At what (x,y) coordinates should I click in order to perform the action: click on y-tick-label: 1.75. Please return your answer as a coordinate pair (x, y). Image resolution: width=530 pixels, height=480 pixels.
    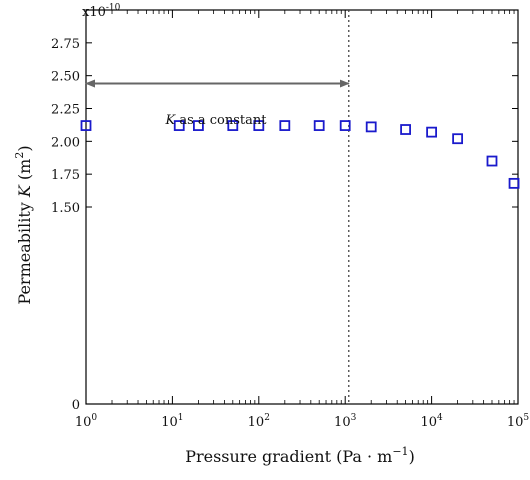
    Looking at the image, I should click on (65, 175).